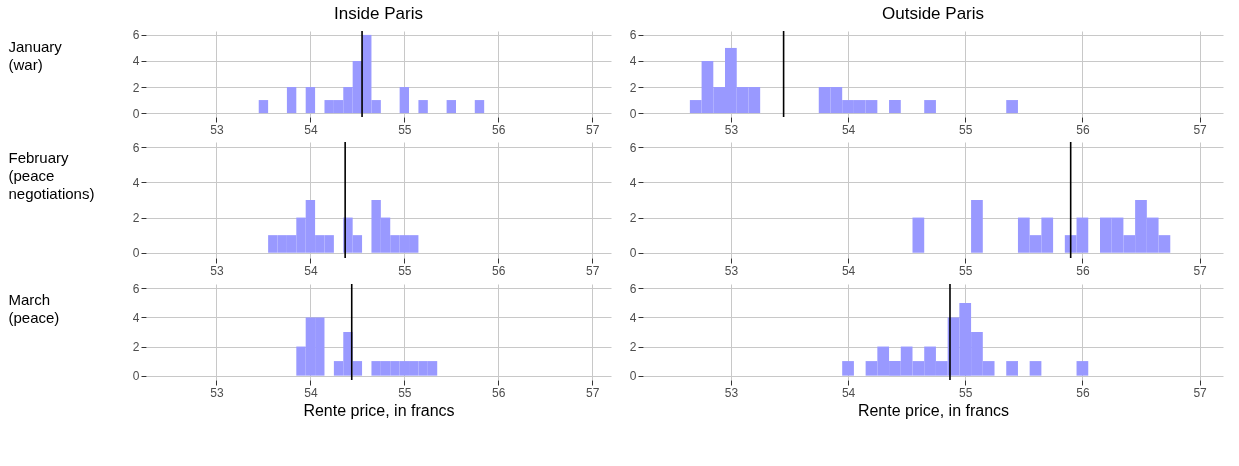  I want to click on y-axis-title: March (peace), so click(34, 308).